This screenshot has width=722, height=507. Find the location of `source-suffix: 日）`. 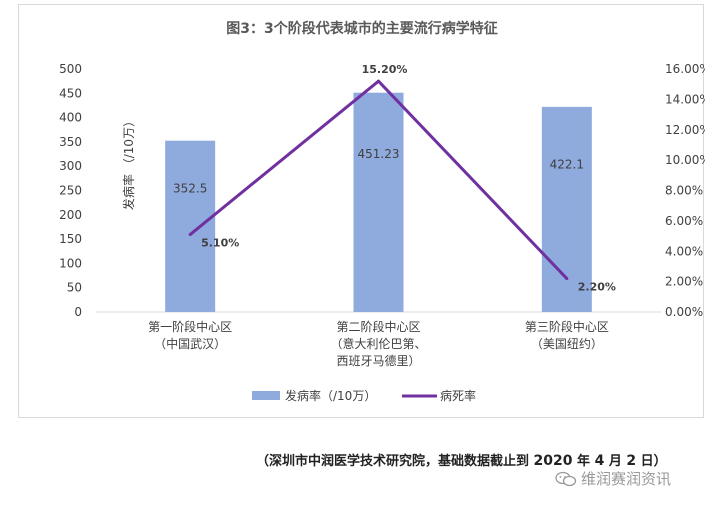

source-suffix: 日） is located at coordinates (651, 461).